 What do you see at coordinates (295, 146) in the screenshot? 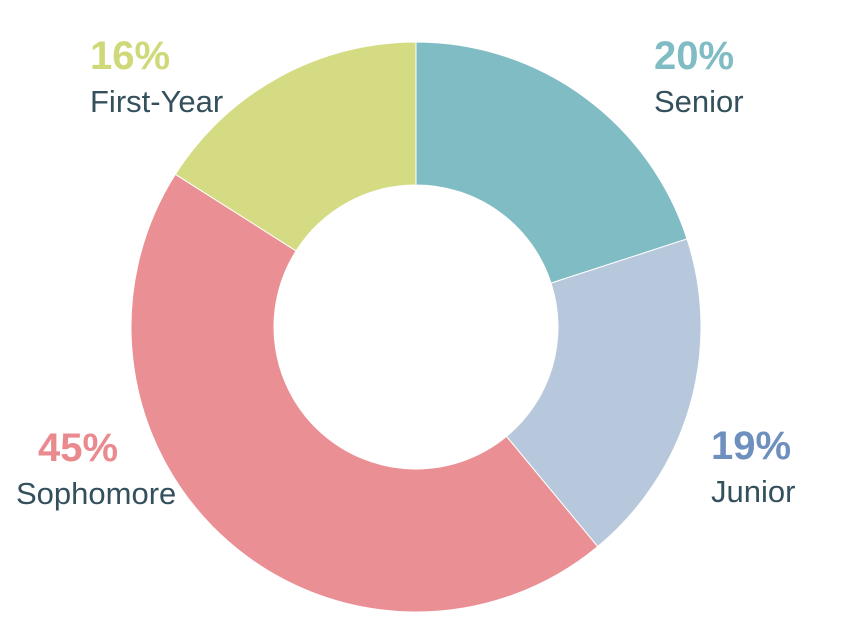
I see `slice-first-year` at bounding box center [295, 146].